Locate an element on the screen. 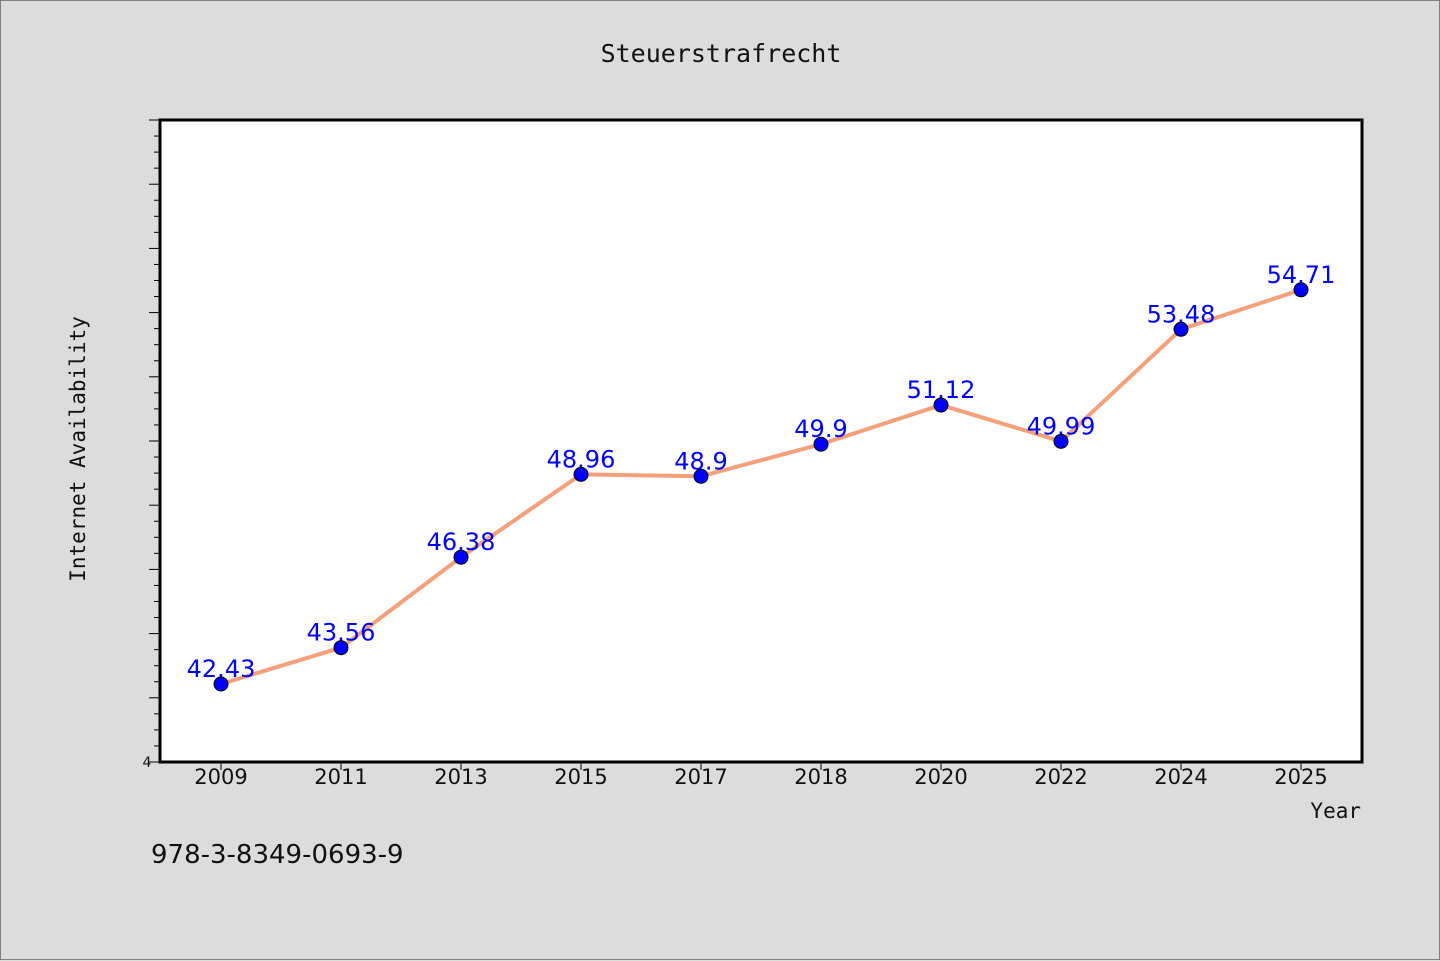  x-tick-label: 2024 is located at coordinates (1180, 777).